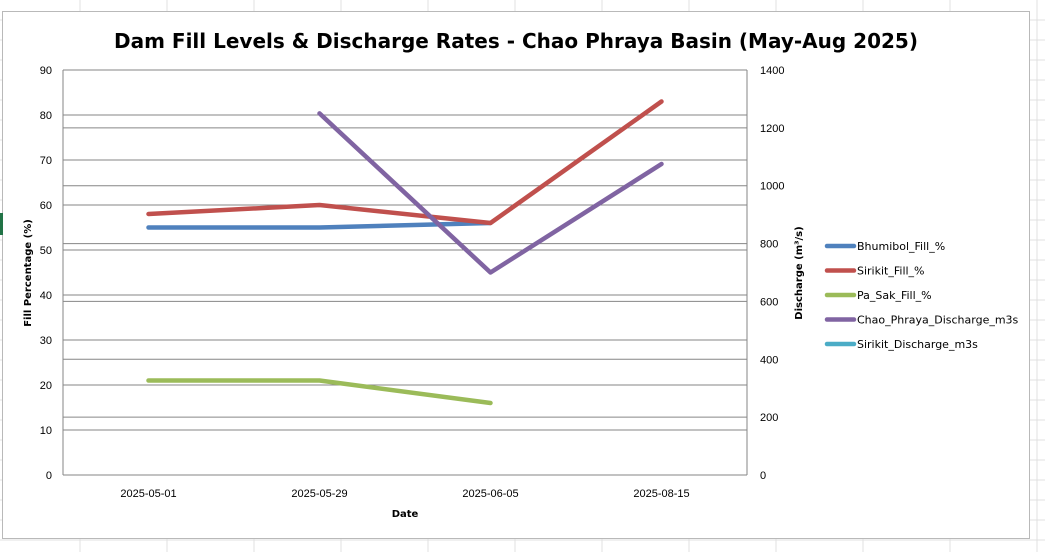  I want to click on y-tick-label: 50, so click(46, 251).